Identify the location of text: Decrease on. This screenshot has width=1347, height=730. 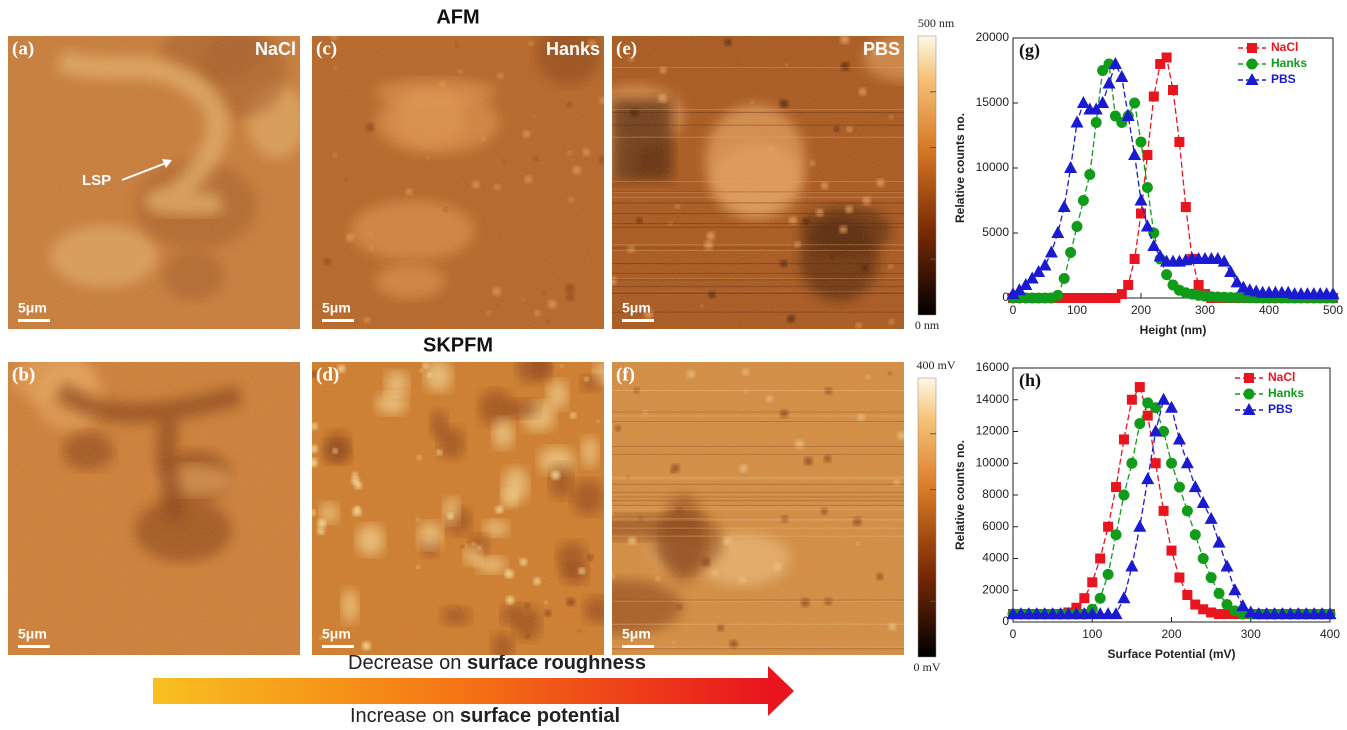
(407, 663).